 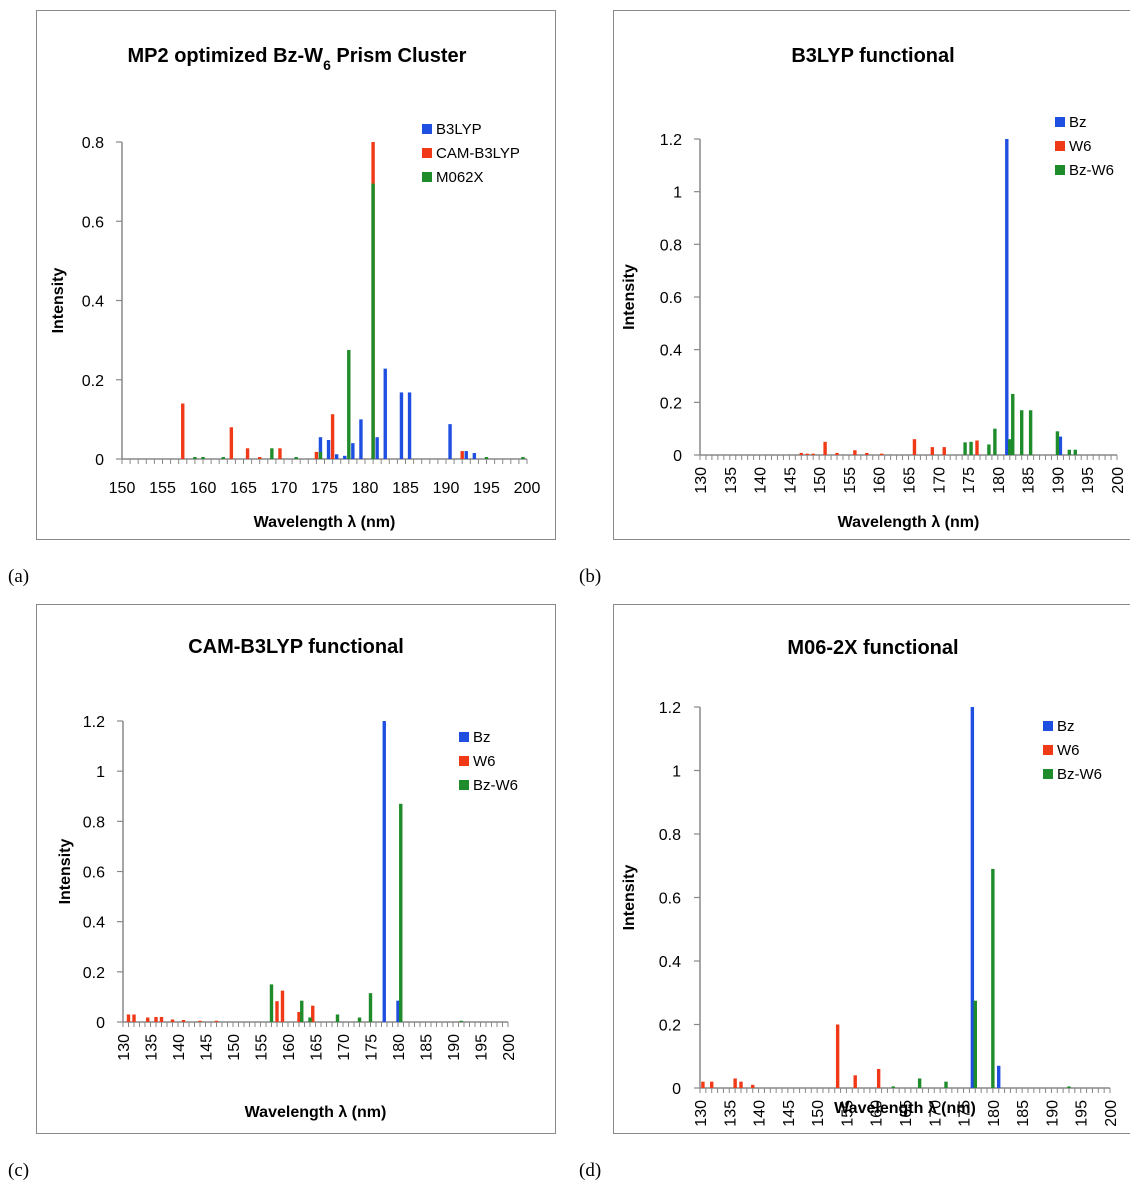 I want to click on chart-b-x-tick-label: 195, so click(x=1088, y=480).